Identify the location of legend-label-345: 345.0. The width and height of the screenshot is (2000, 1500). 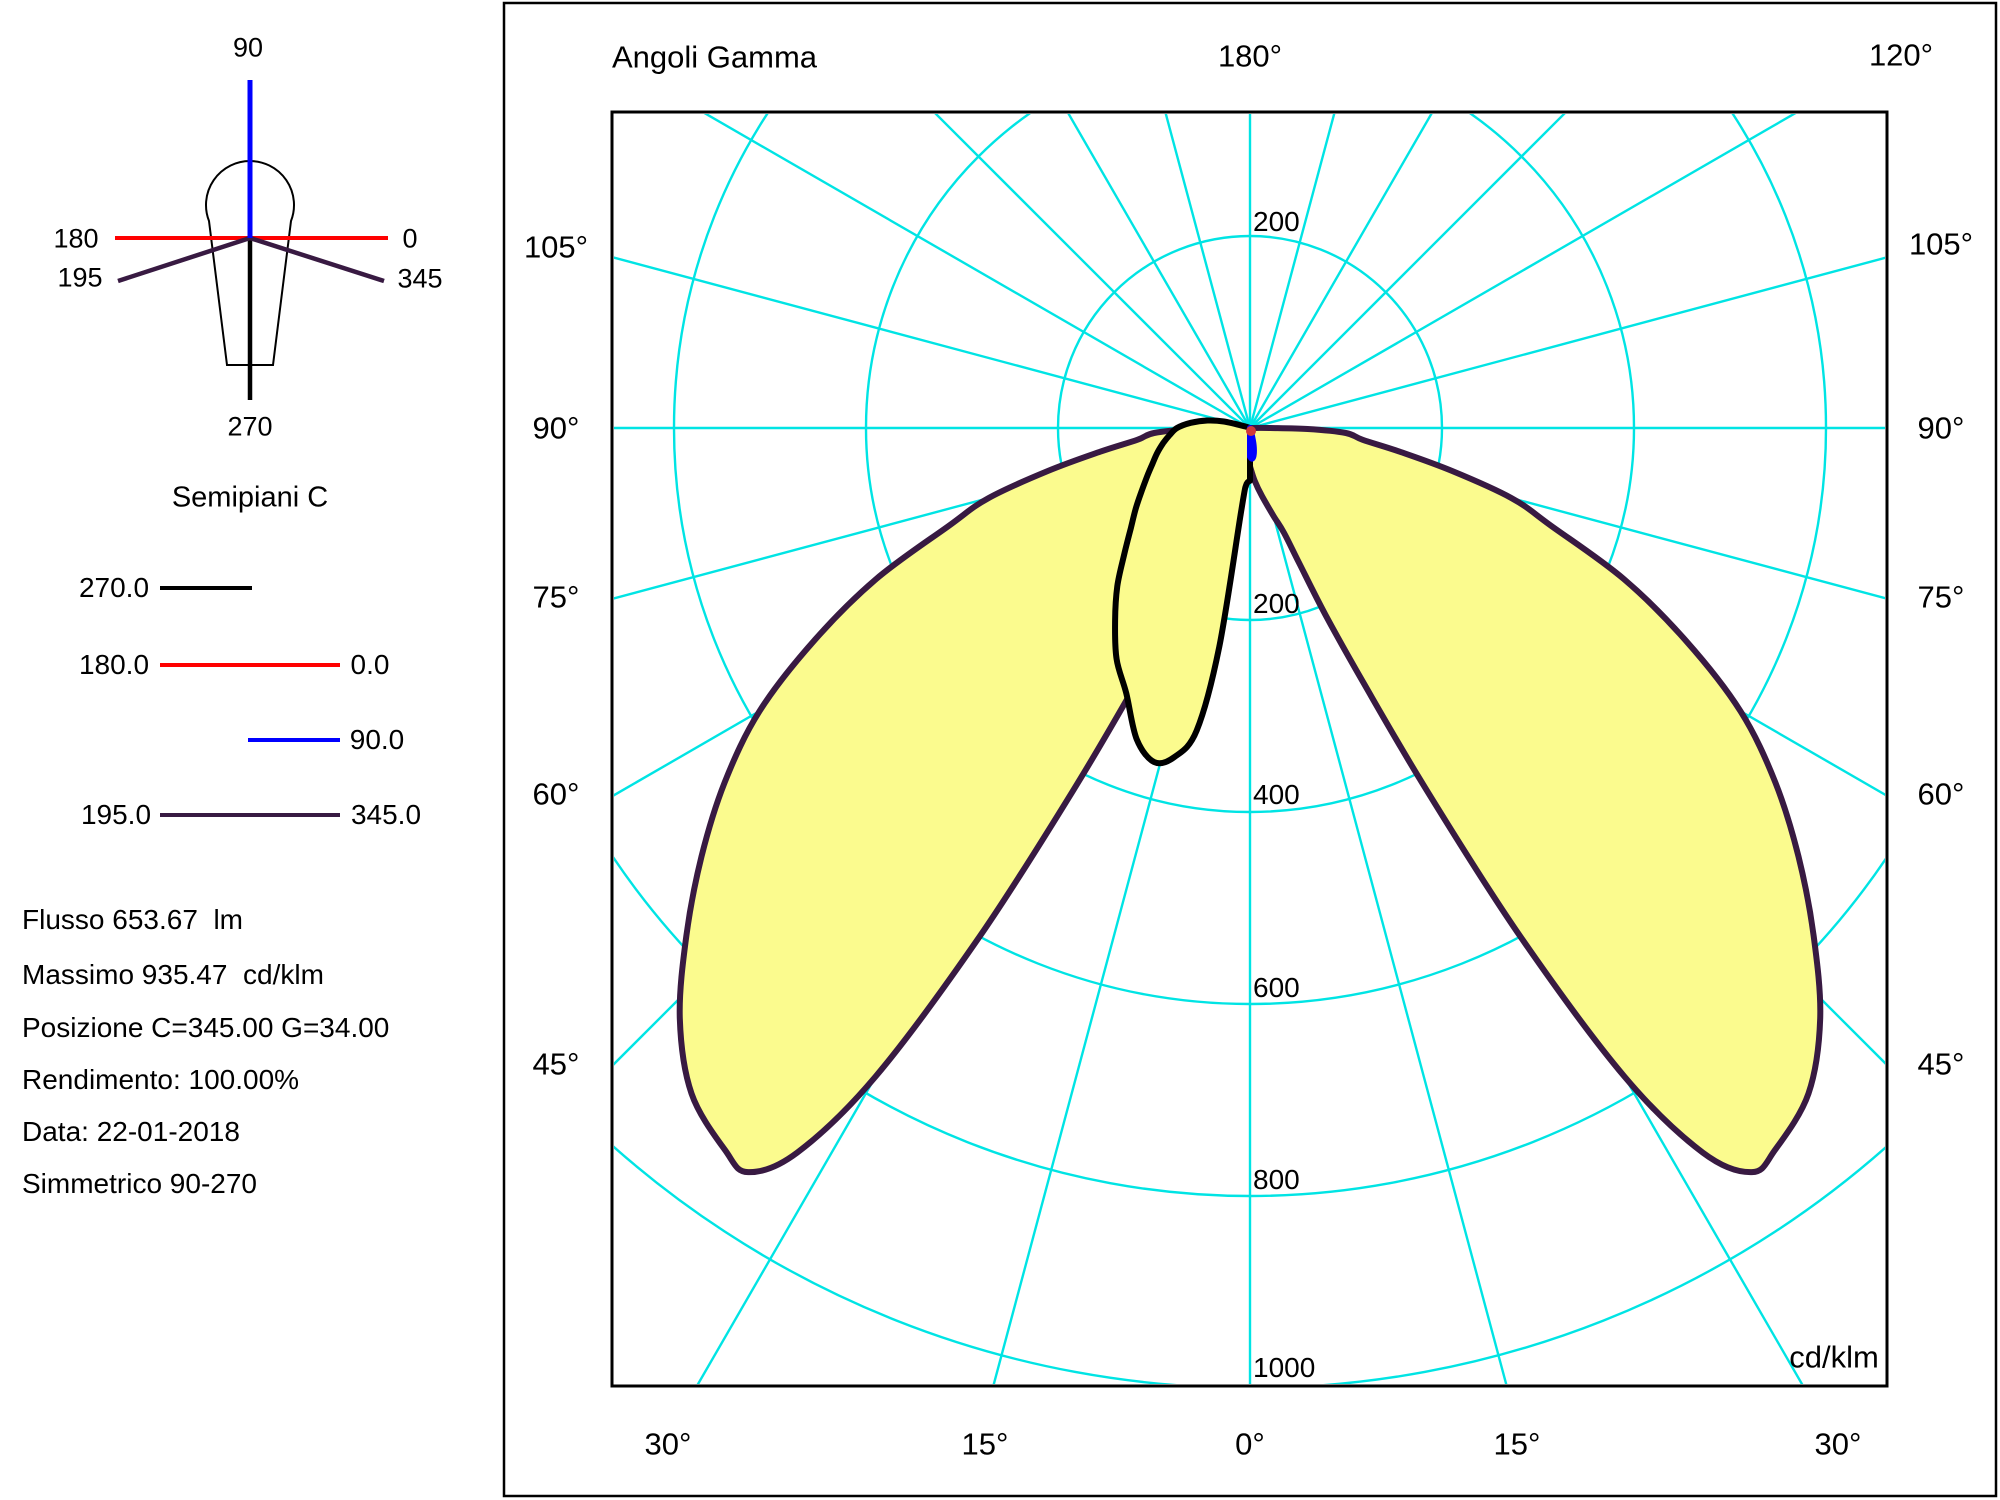
(386, 814).